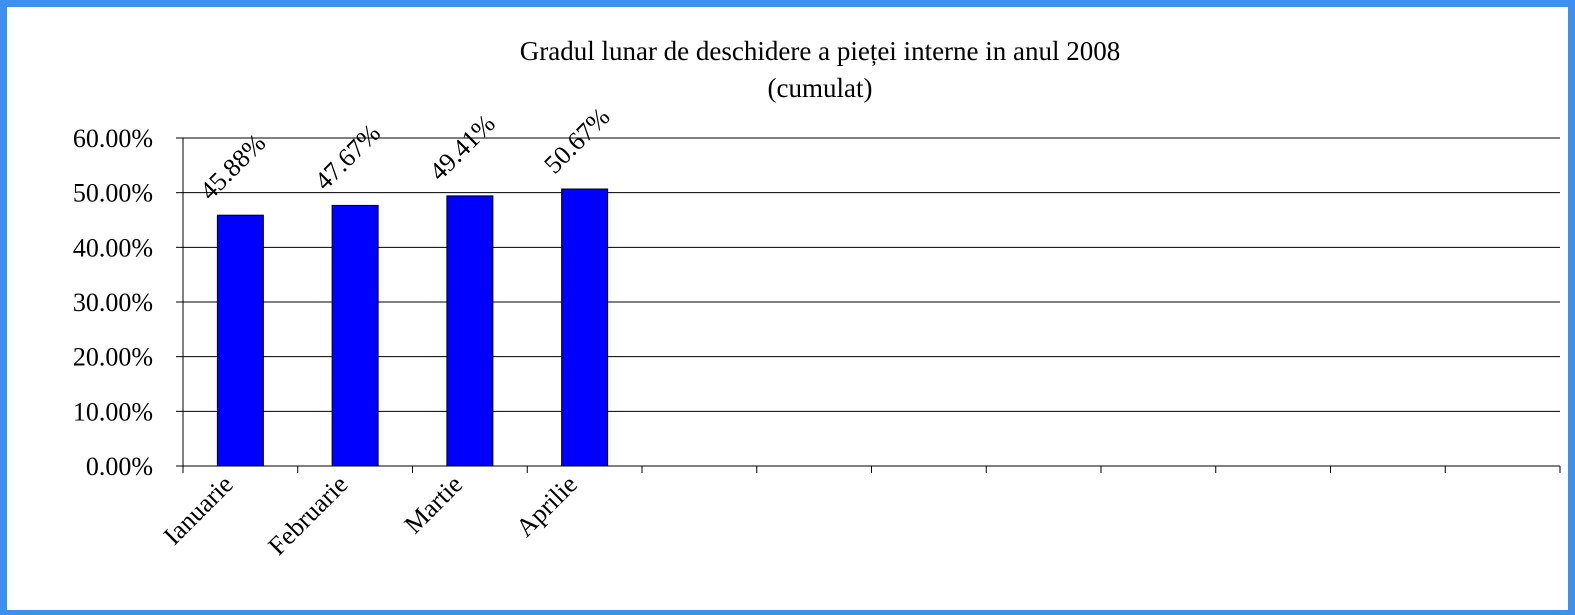  What do you see at coordinates (113, 302) in the screenshot?
I see `y-tick-label: 30.00%` at bounding box center [113, 302].